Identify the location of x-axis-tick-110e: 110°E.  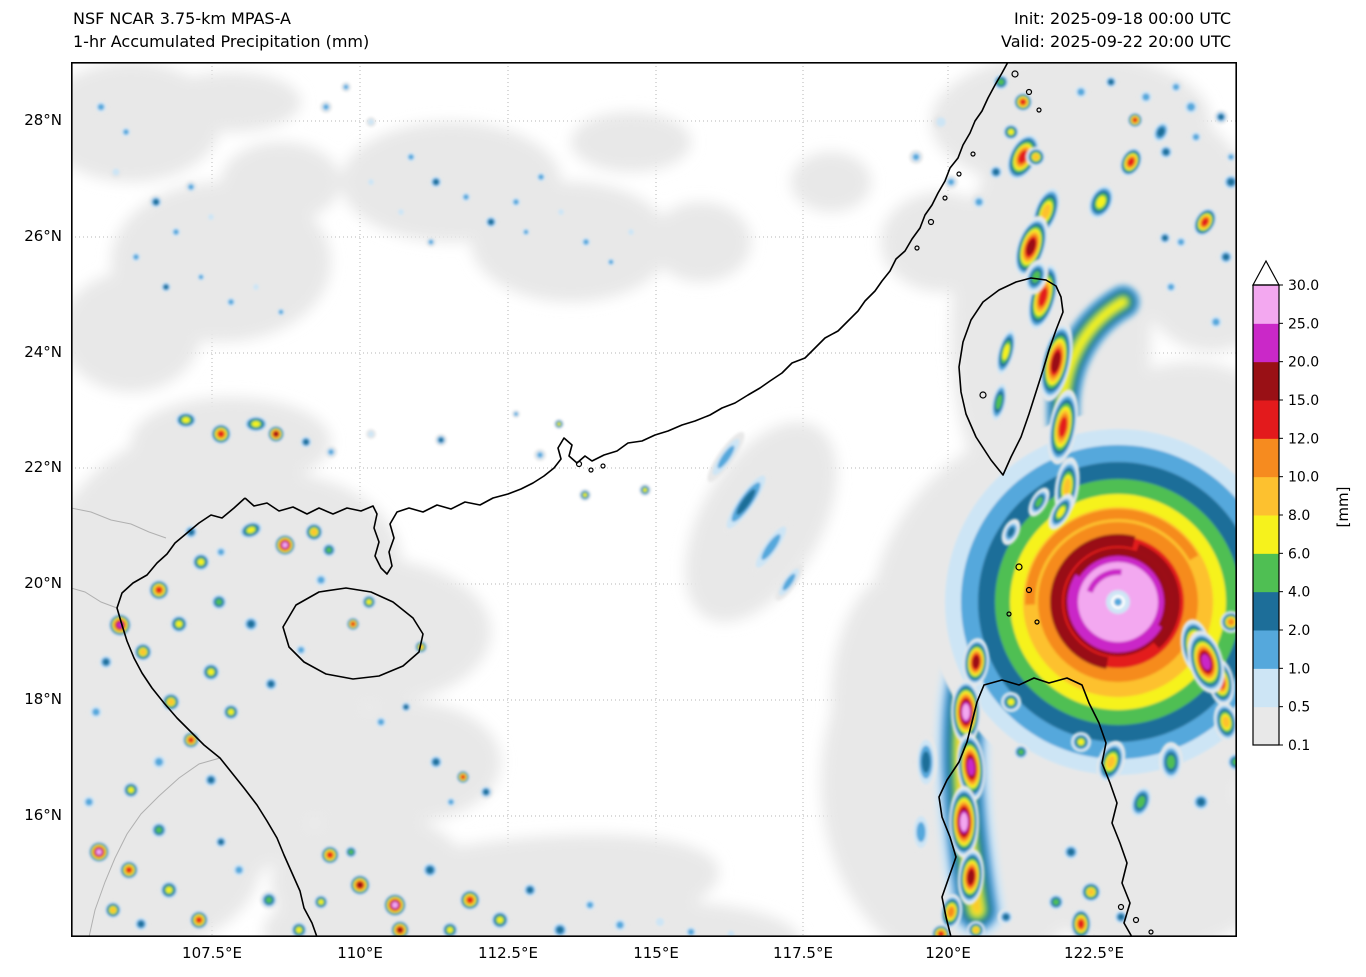
(360, 953).